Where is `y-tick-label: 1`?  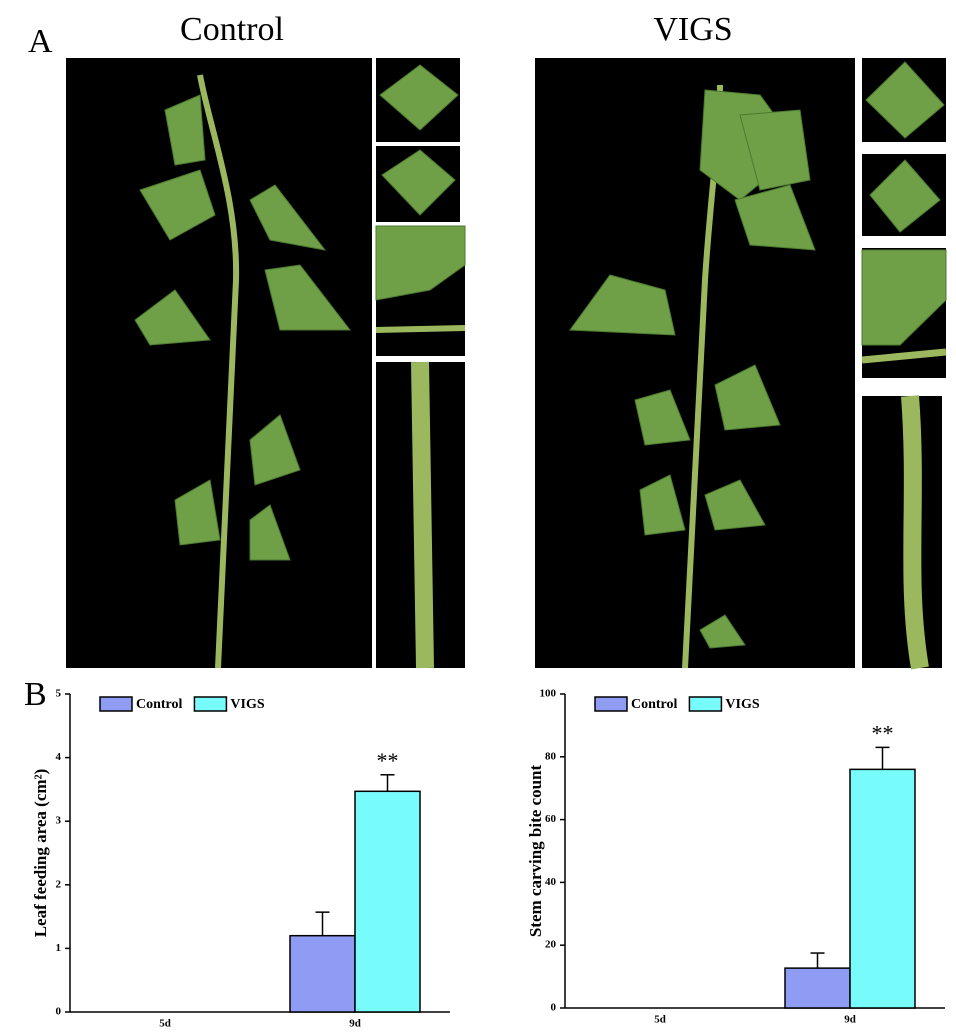 y-tick-label: 1 is located at coordinates (59, 948).